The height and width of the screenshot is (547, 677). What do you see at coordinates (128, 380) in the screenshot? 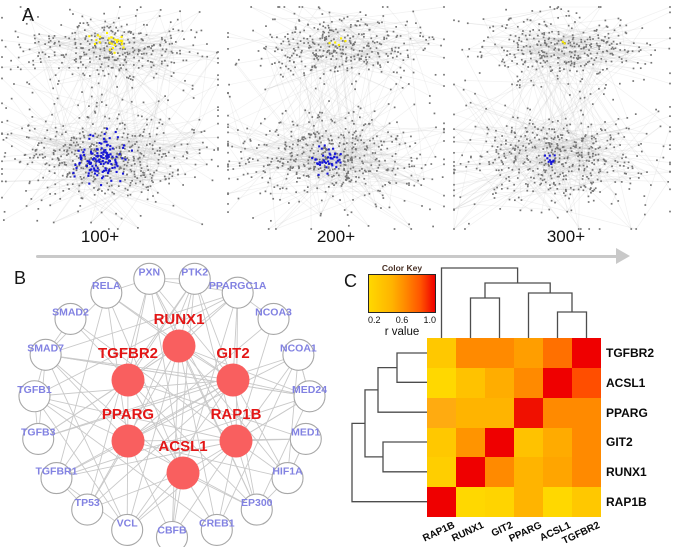
I see `hub-node-tgfbr2` at bounding box center [128, 380].